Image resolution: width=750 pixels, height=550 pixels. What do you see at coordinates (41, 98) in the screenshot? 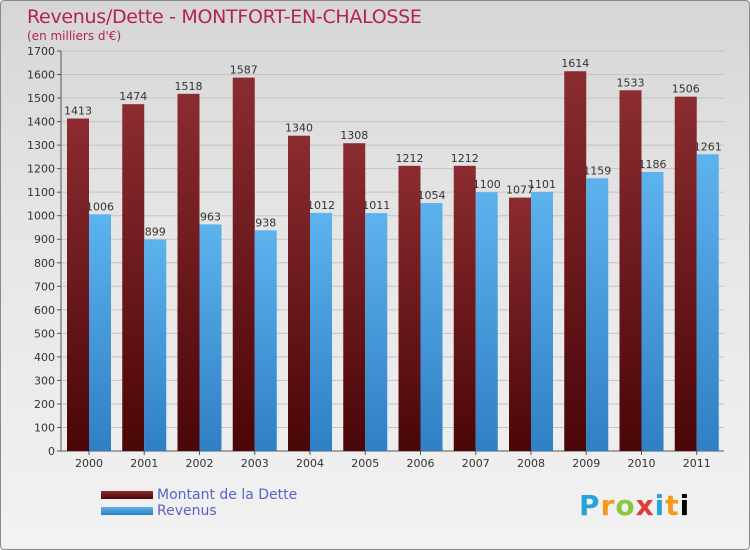
I see `y-tick-label: 1500` at bounding box center [41, 98].